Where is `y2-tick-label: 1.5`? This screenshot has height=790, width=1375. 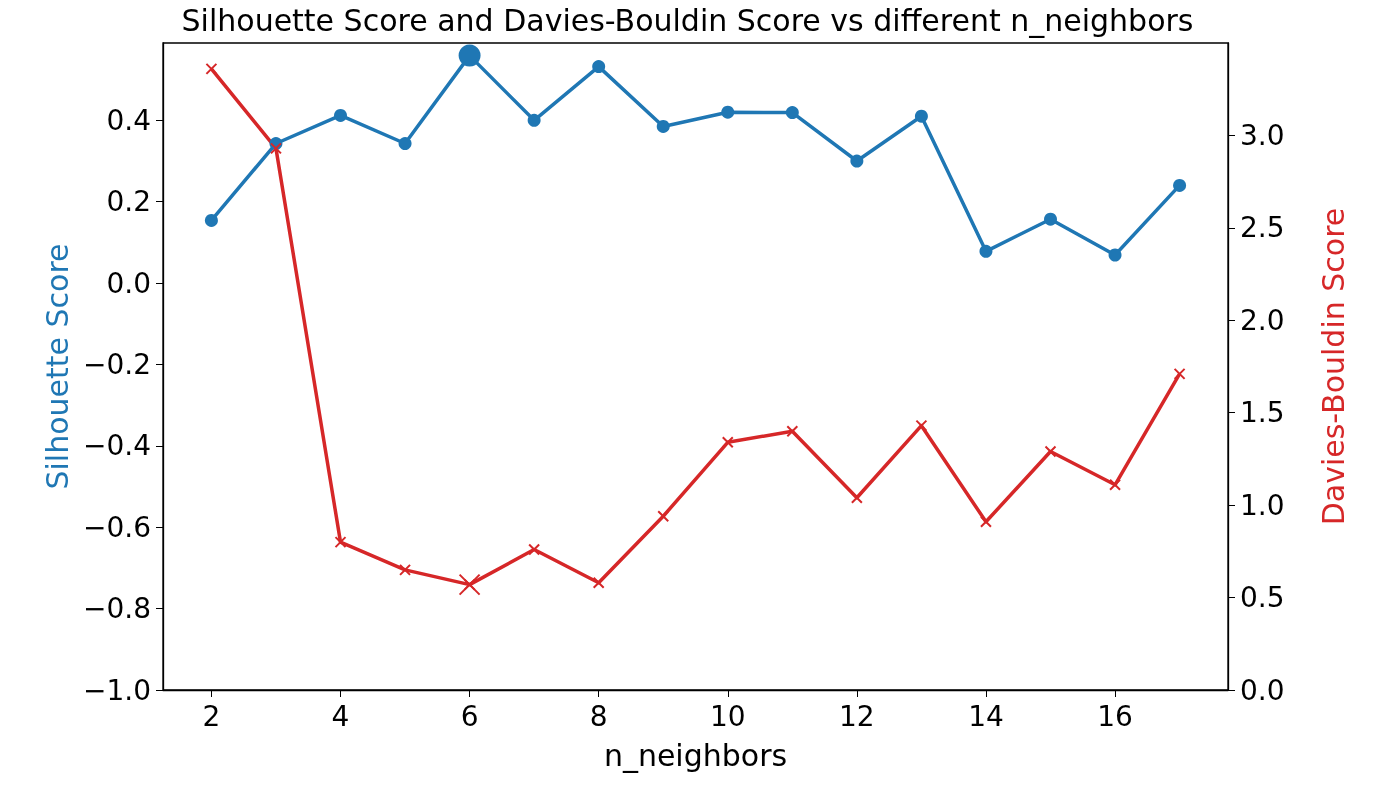
y2-tick-label: 1.5 is located at coordinates (1262, 413).